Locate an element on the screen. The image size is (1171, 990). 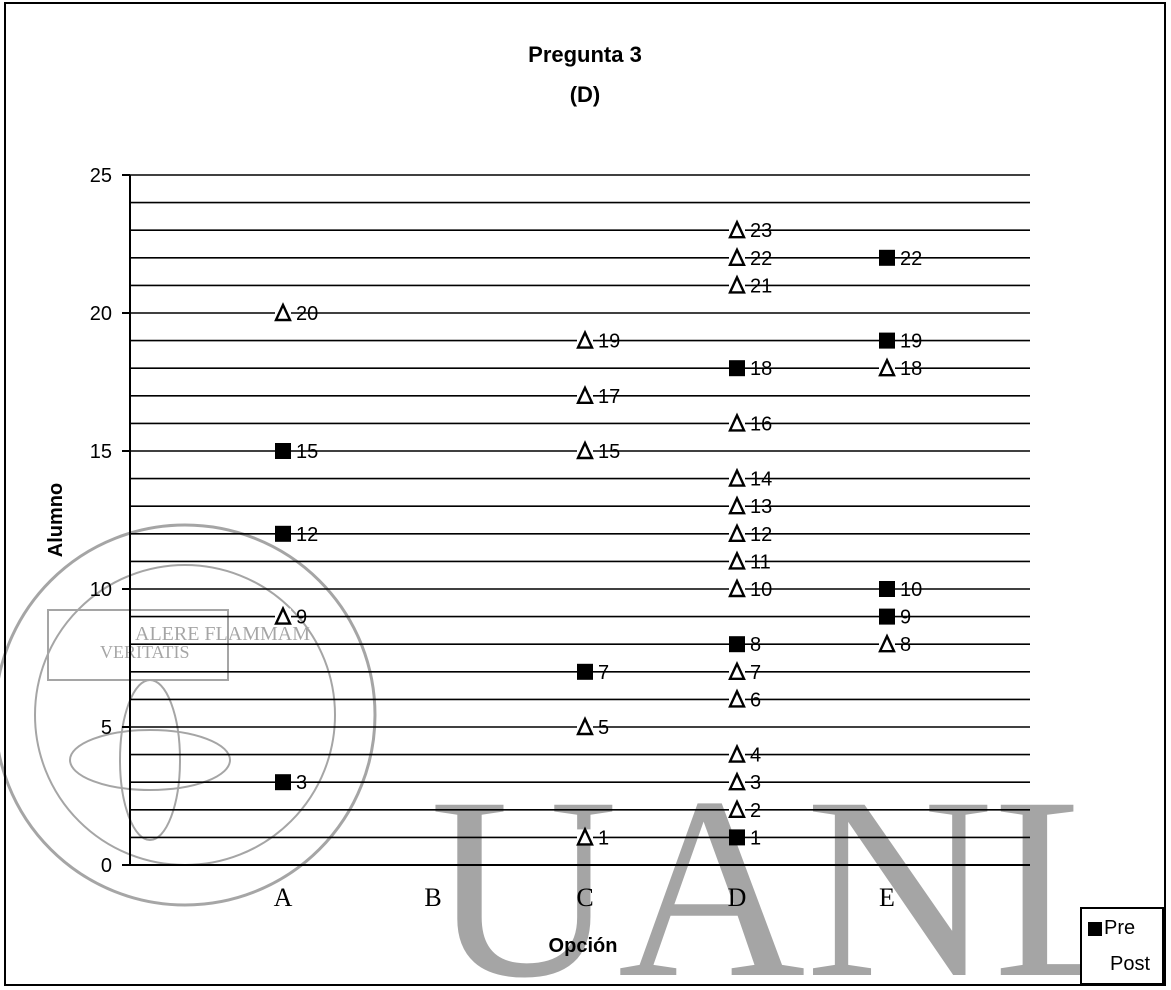
data-label: 6 is located at coordinates (755, 700).